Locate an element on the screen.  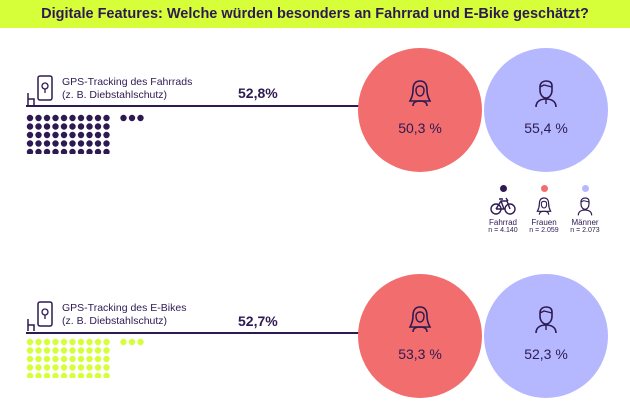
dot-matrix is located at coordinates (85, 134).